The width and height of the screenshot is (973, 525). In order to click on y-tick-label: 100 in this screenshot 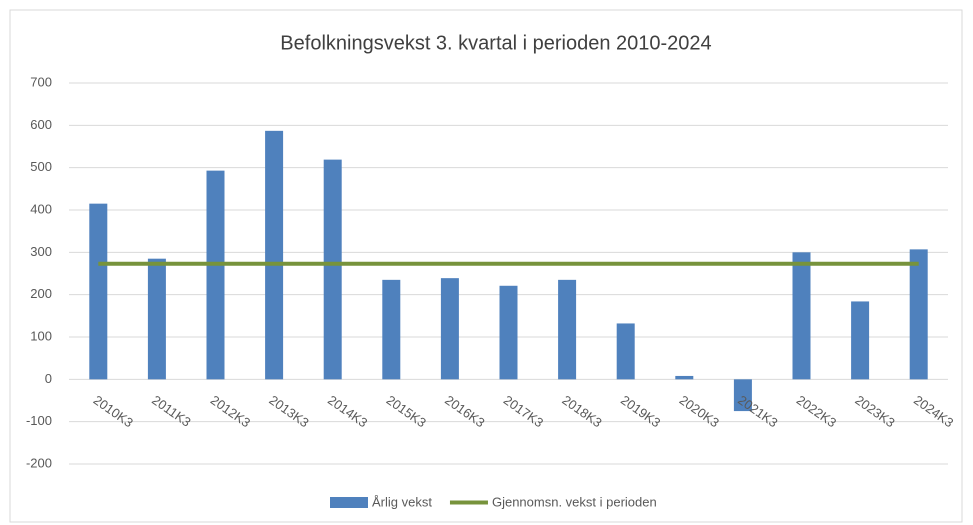, I will do `click(41, 335)`.